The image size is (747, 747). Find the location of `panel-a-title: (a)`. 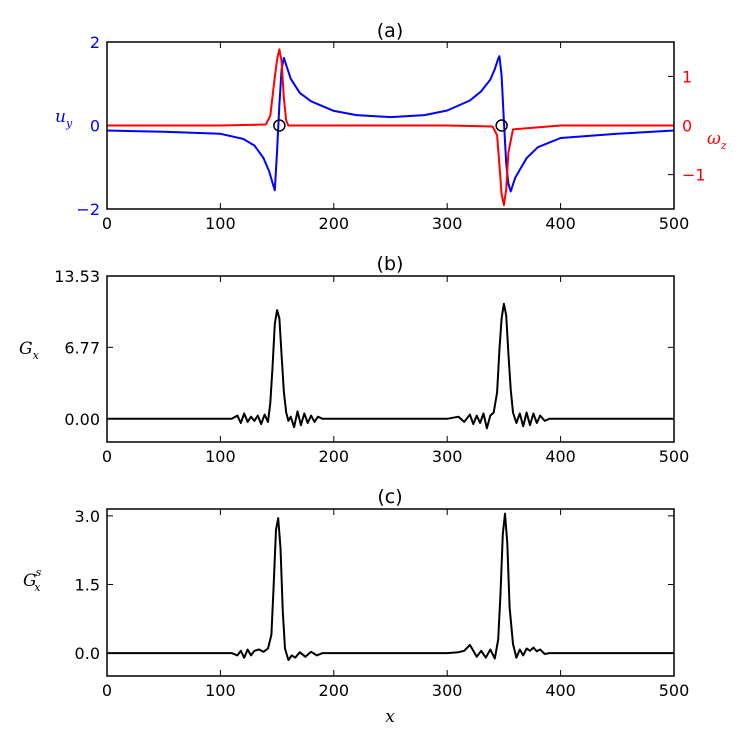

panel-a-title: (a) is located at coordinates (390, 31).